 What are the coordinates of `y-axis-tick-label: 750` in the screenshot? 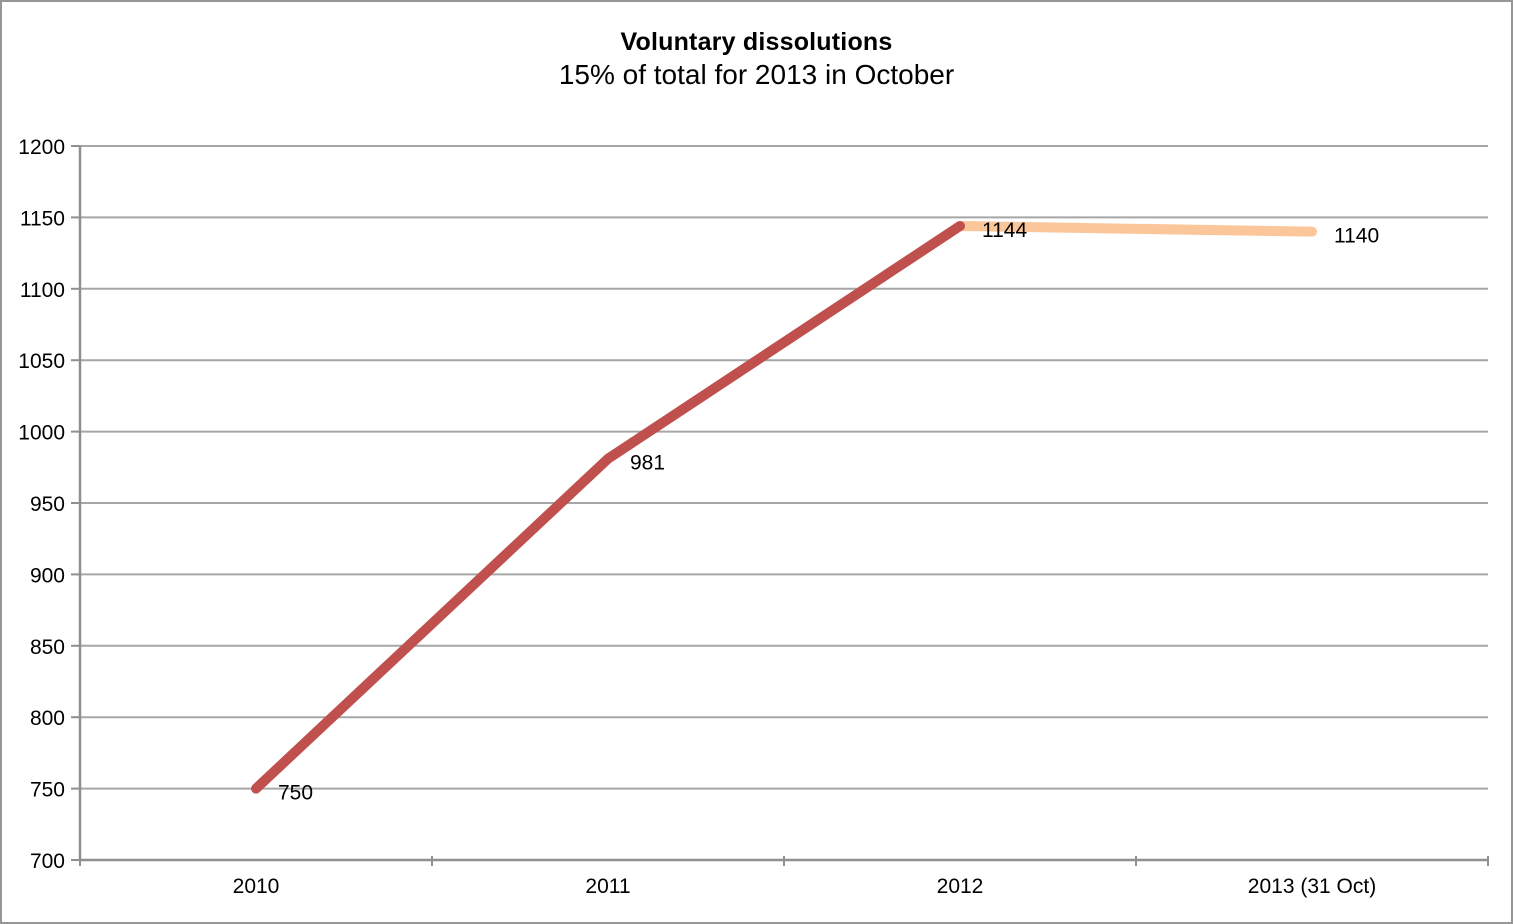 It's located at (47, 790).